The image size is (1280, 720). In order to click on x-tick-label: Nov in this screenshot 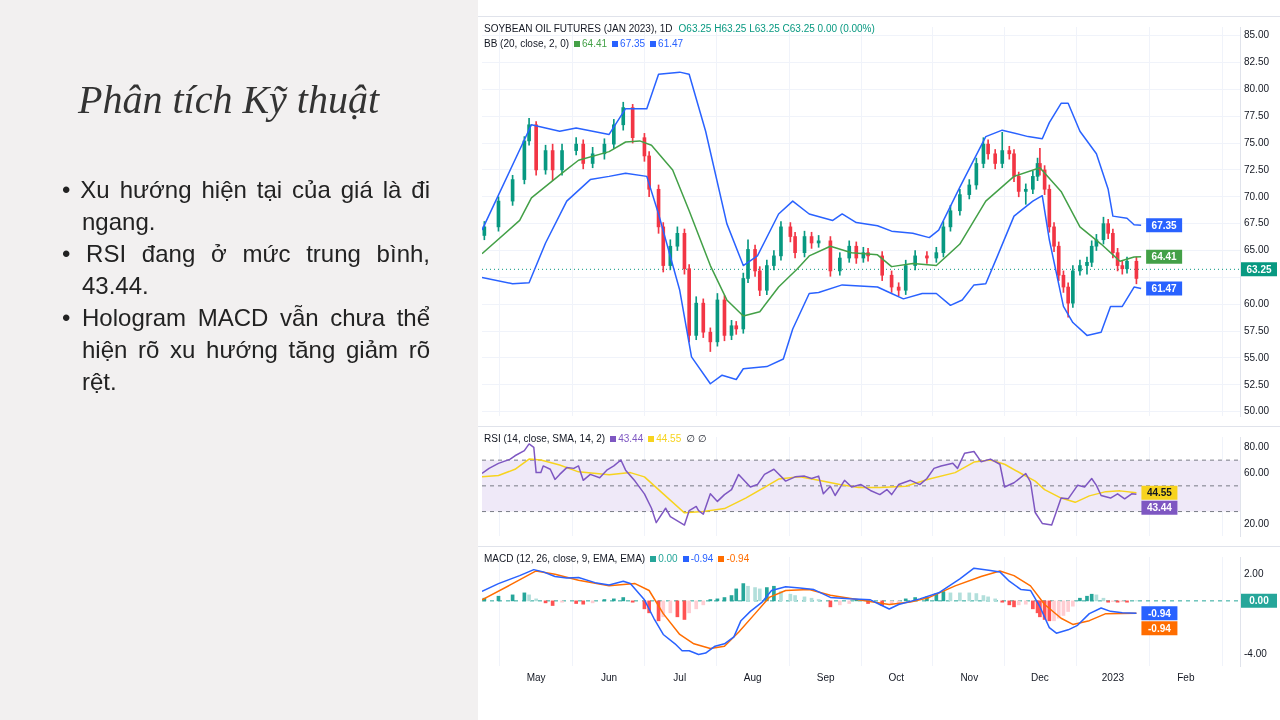, I will do `click(969, 677)`.